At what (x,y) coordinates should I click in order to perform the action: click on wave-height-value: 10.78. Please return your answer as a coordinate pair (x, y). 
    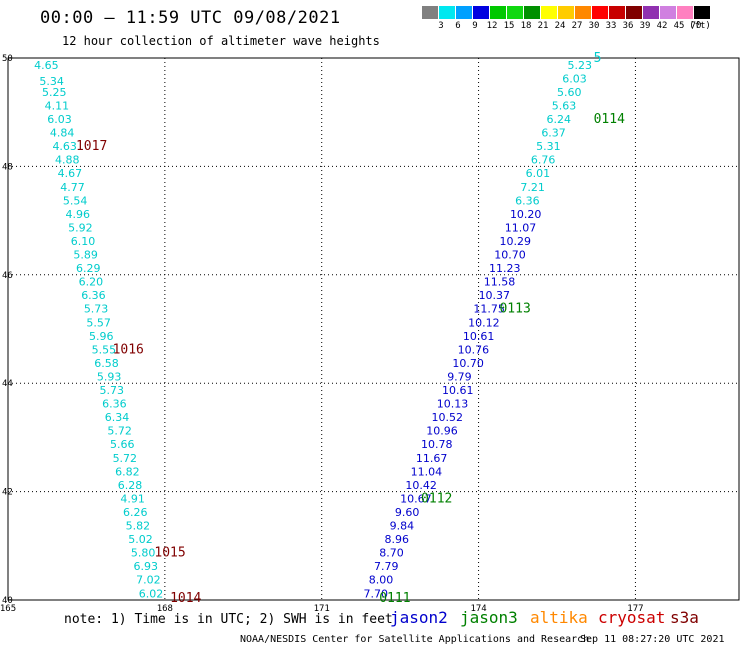
    Looking at the image, I should click on (437, 444).